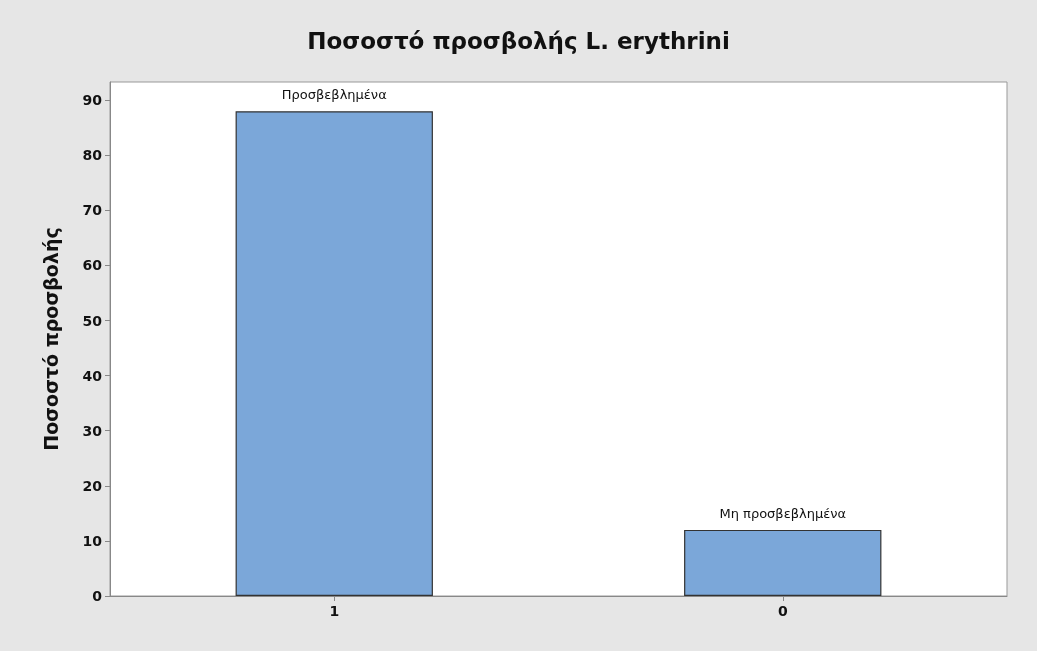 This screenshot has width=1037, height=651. What do you see at coordinates (97, 596) in the screenshot?
I see `y-tick-label: 0` at bounding box center [97, 596].